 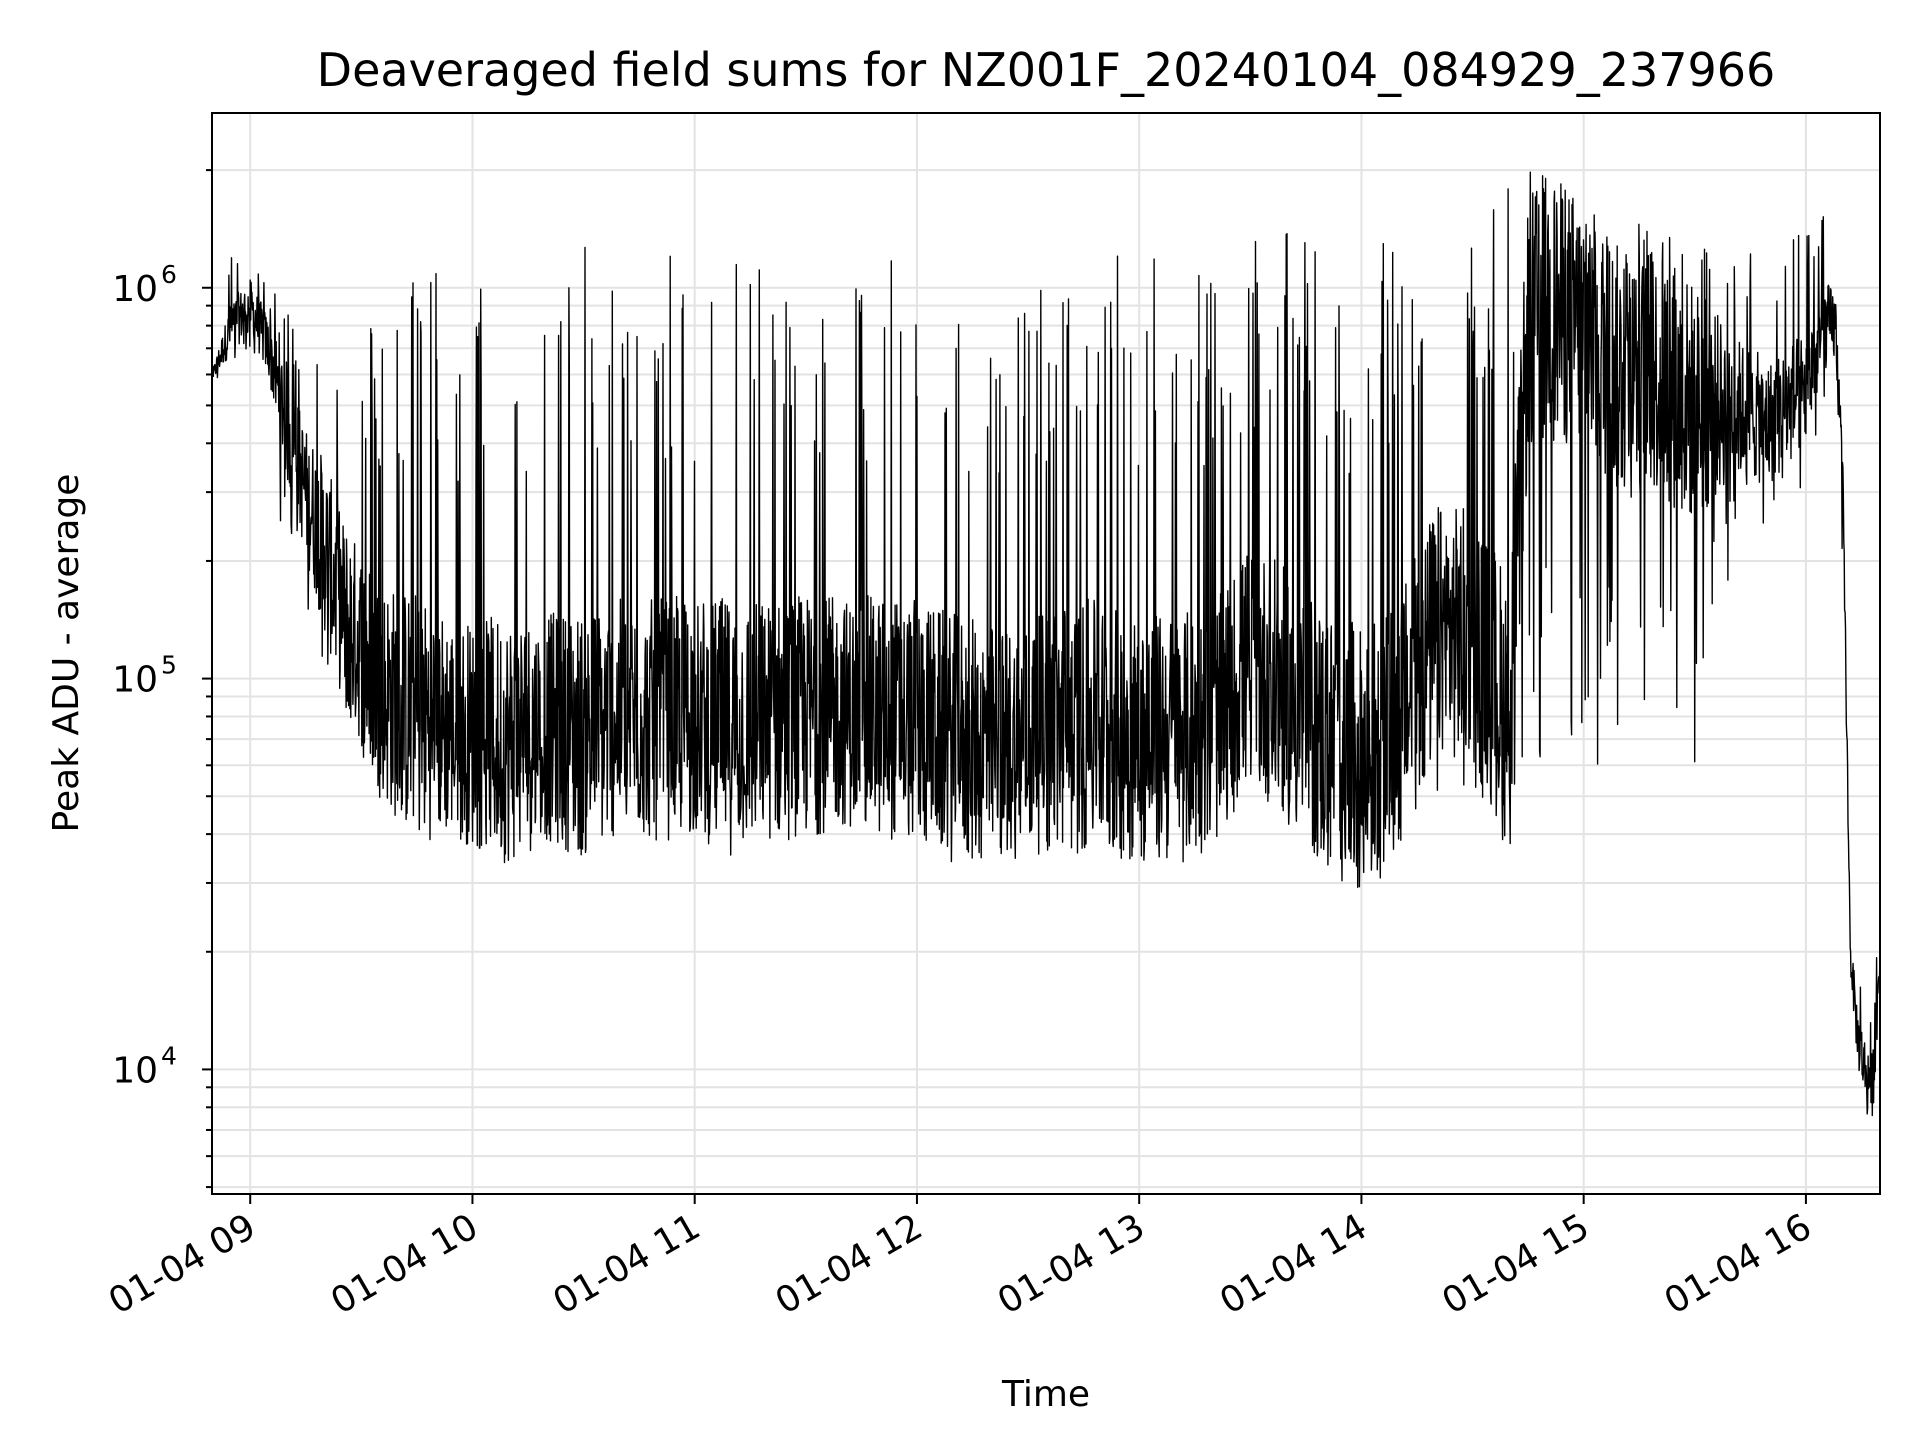 I want to click on y-axis-label: Peak ADU - average, so click(x=66, y=653).